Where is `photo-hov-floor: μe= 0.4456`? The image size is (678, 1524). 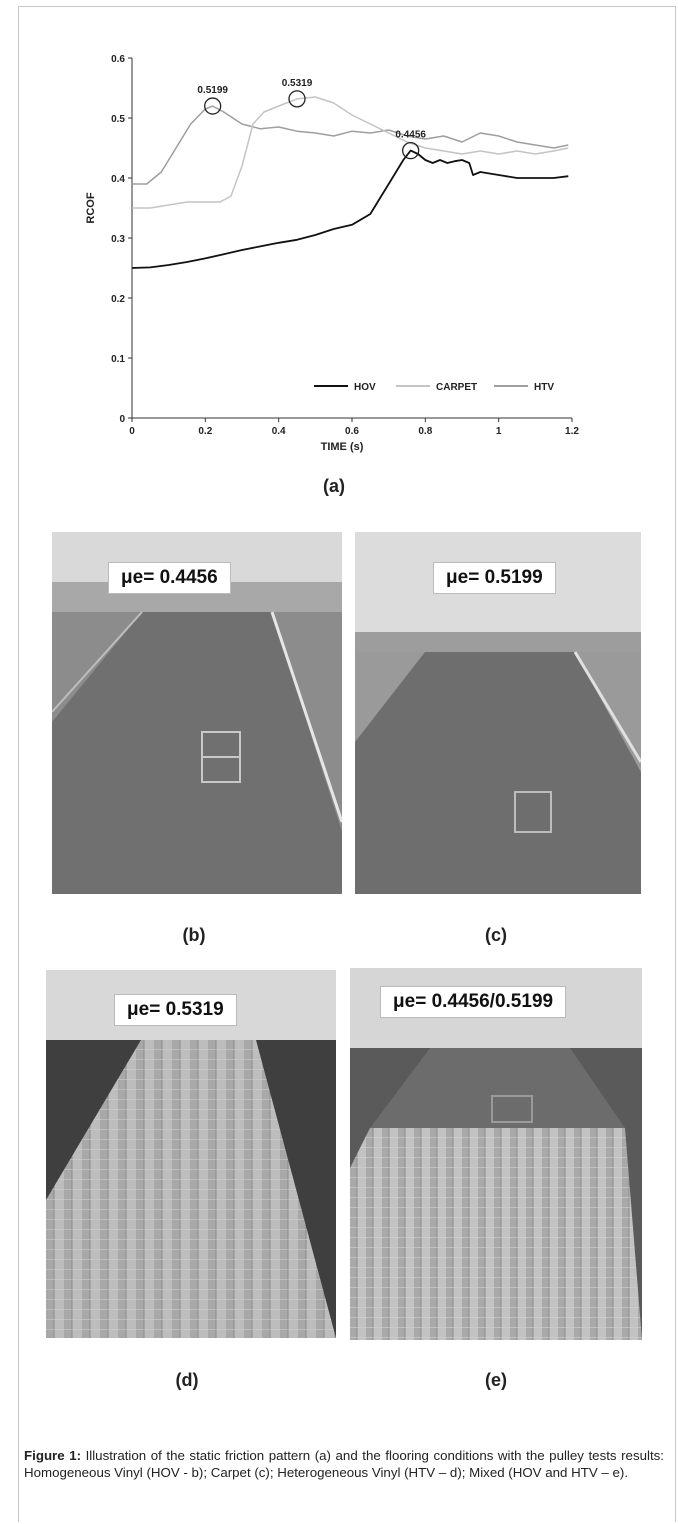
photo-hov-floor: μe= 0.4456 is located at coordinates (197, 713).